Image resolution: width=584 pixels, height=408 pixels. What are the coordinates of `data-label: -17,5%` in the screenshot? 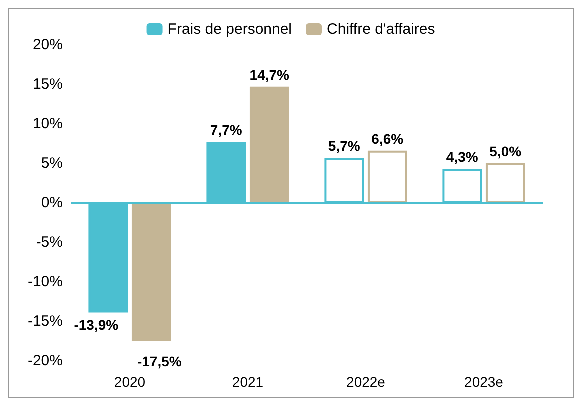 It's located at (159, 361).